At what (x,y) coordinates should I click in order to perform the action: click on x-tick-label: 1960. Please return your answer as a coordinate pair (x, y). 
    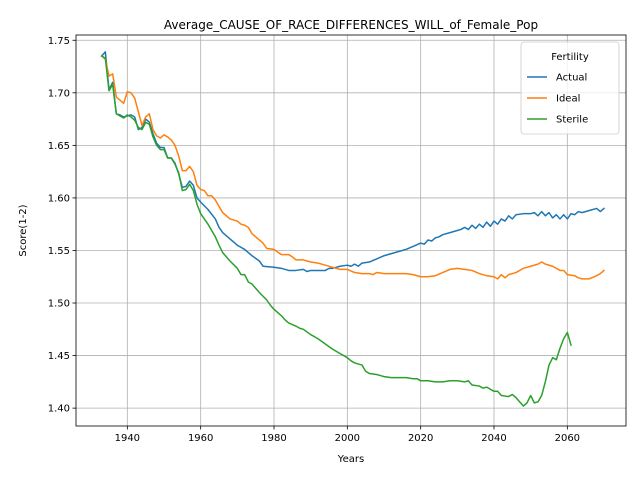
    Looking at the image, I should click on (200, 438).